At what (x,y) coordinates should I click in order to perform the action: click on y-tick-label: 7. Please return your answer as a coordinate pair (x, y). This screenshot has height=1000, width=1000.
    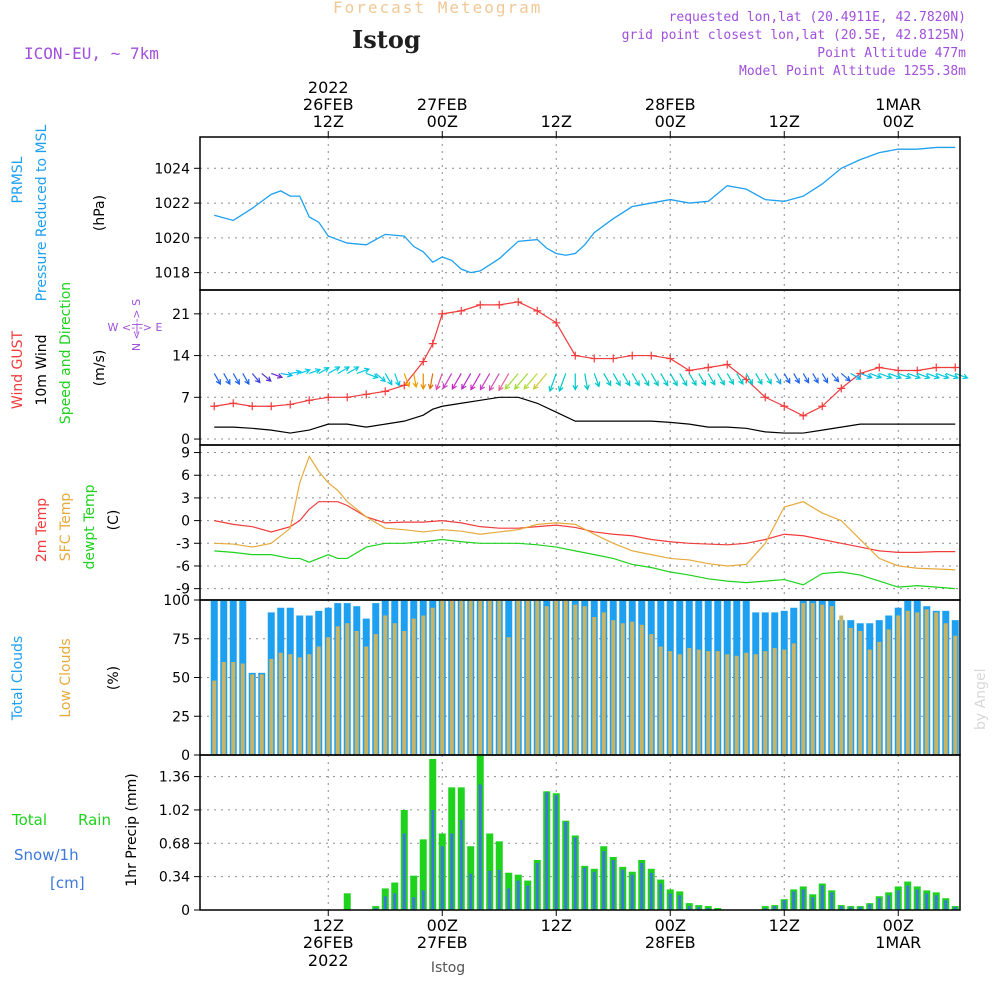
    Looking at the image, I should click on (185, 398).